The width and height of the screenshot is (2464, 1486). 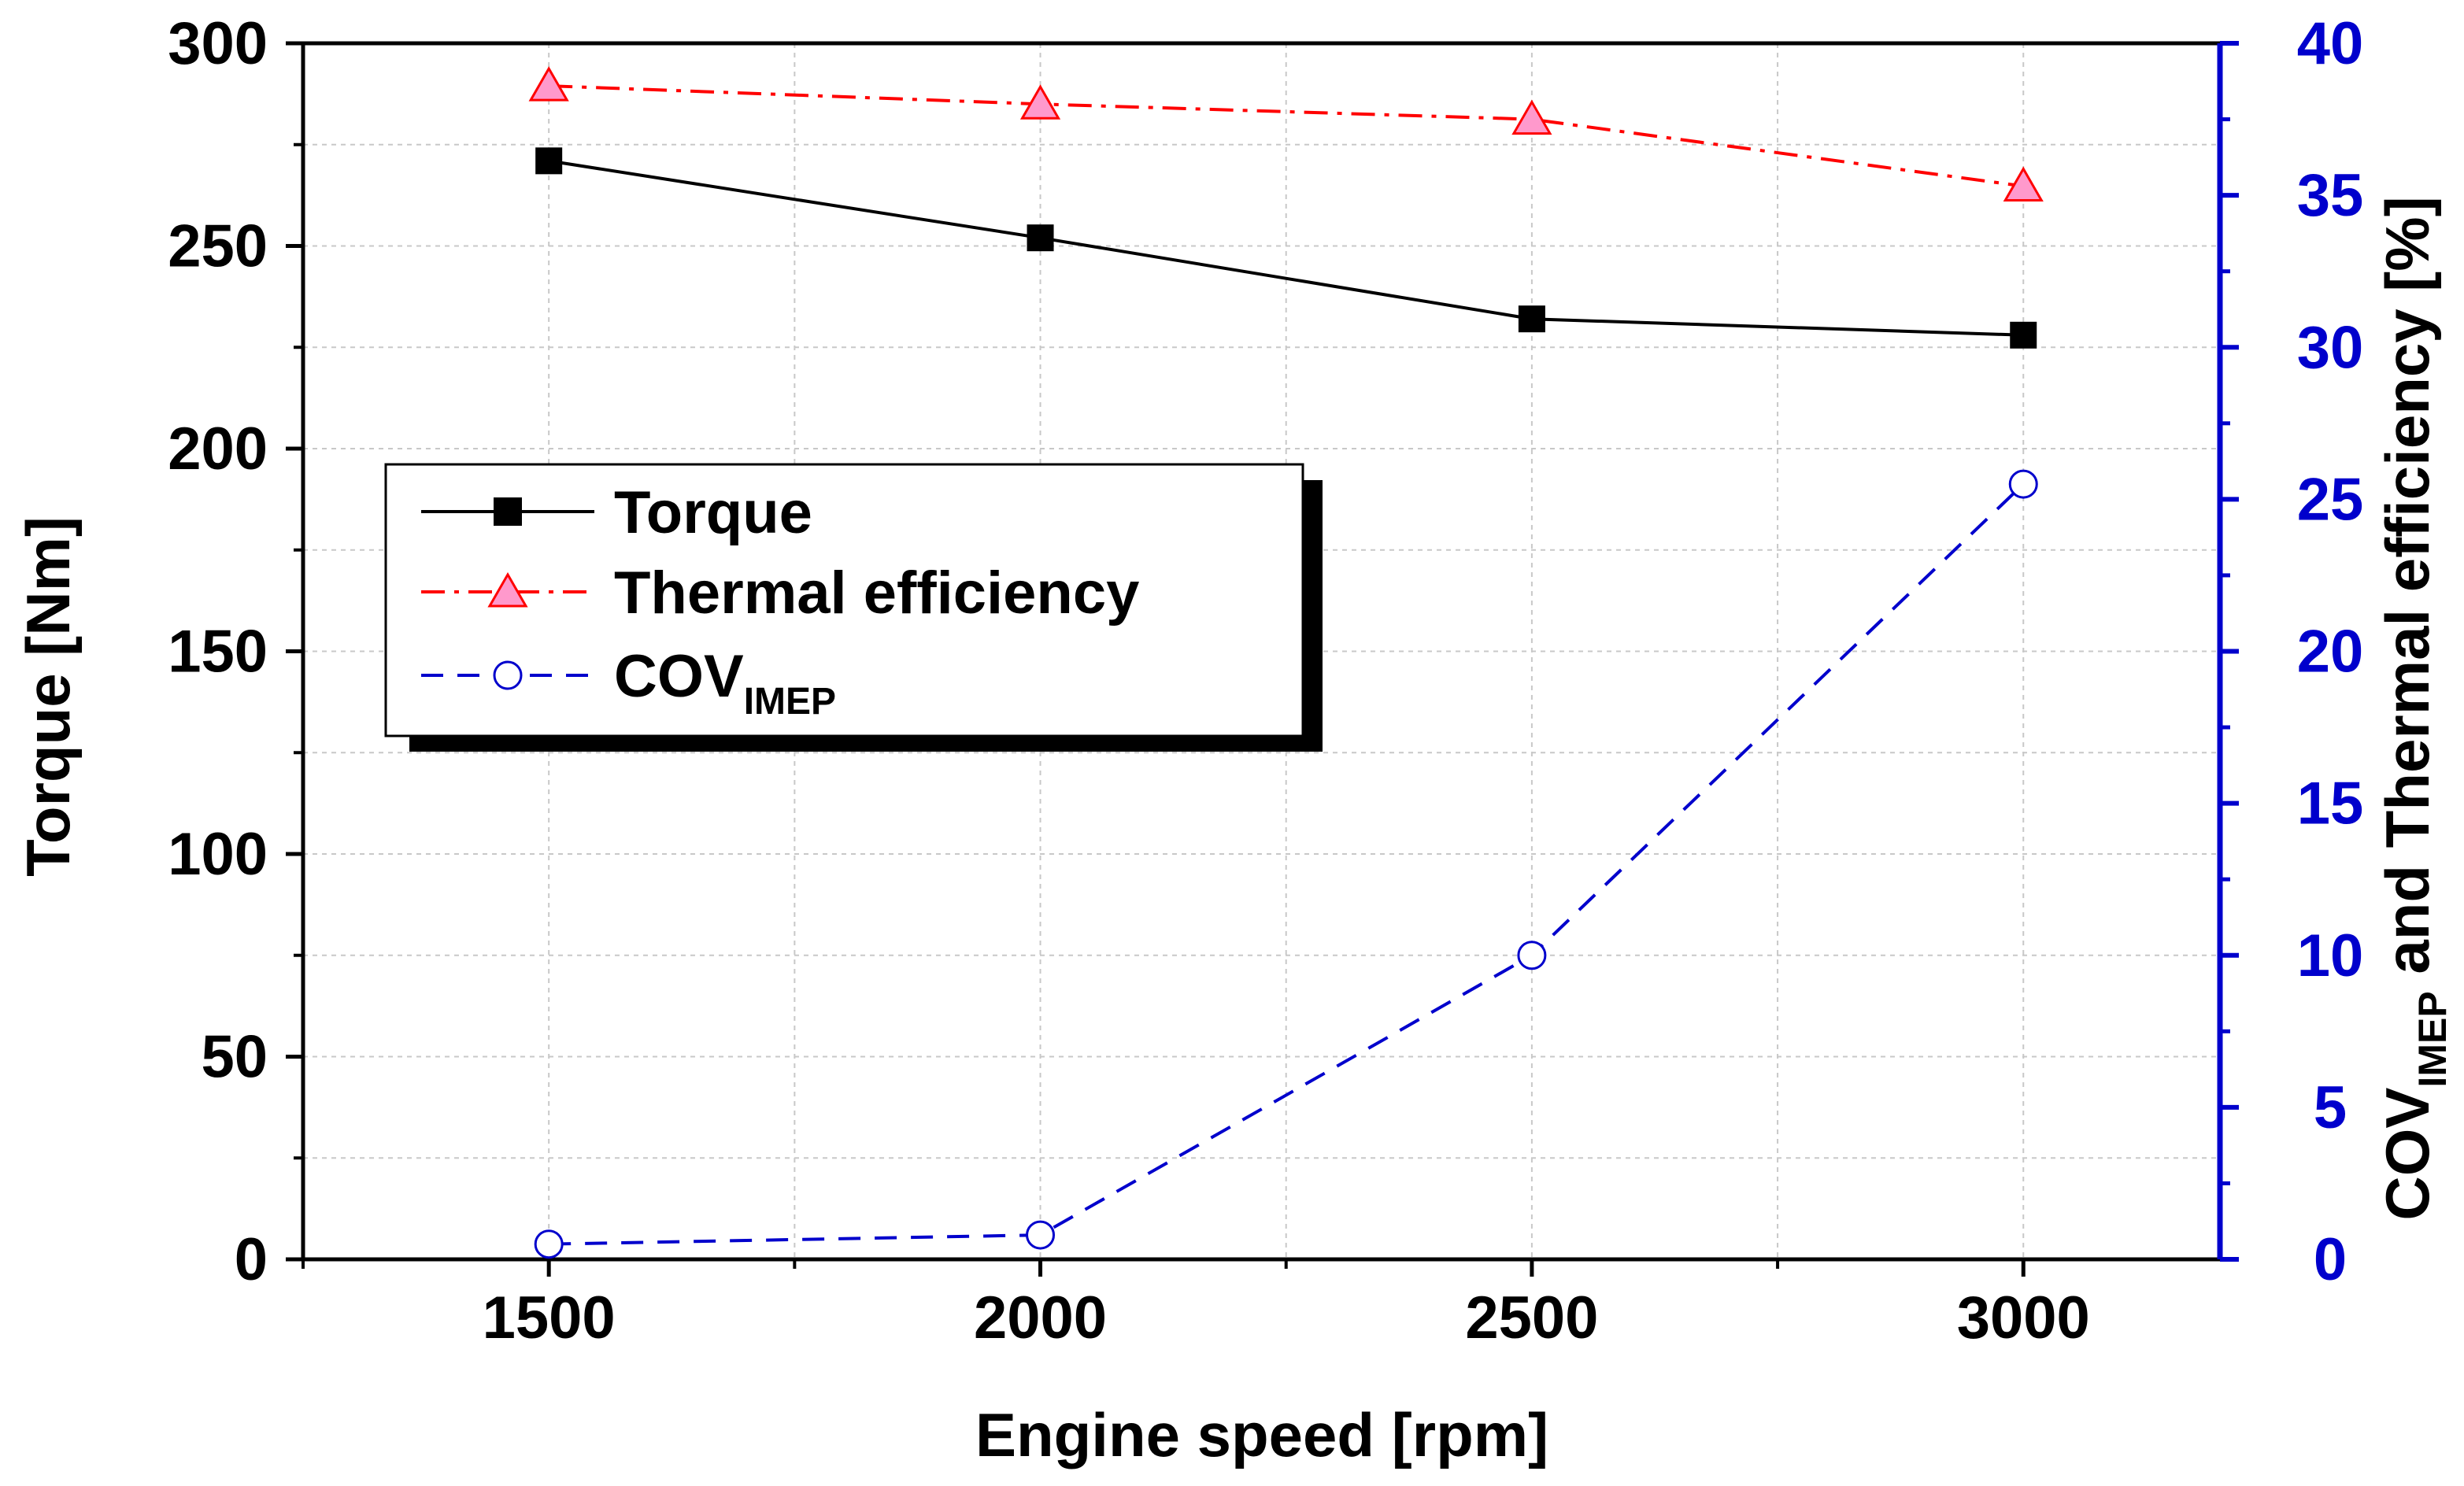 I want to click on legend-torque-marker, so click(x=508, y=511).